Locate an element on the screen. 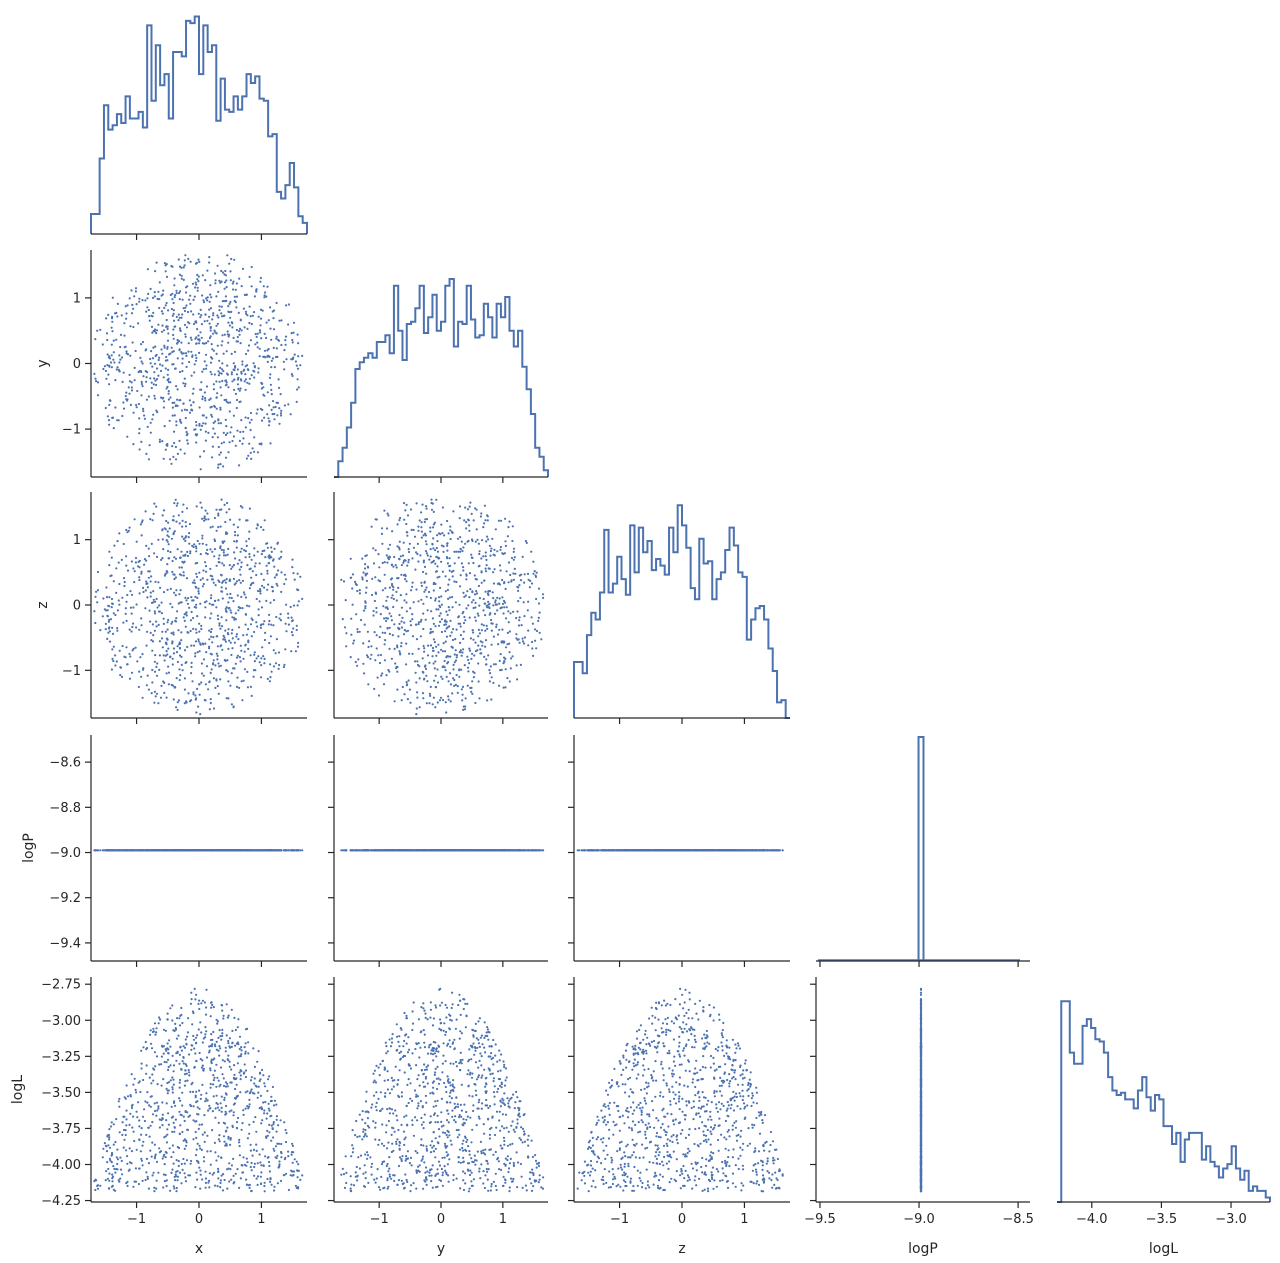 This screenshot has width=1280, height=1263. scatter-z-vs-x is located at coordinates (198, 607).